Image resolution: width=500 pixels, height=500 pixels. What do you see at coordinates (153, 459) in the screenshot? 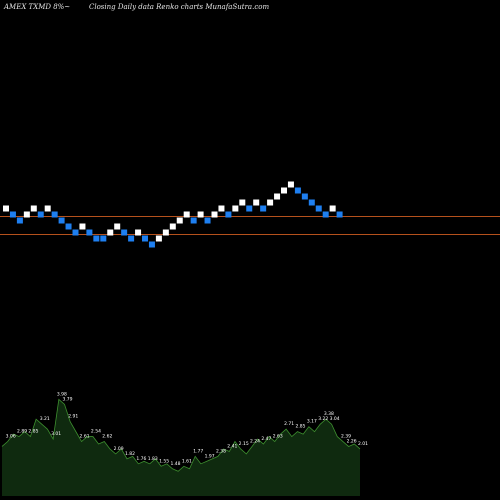
I see `volume-value-label: 1.83` at bounding box center [153, 459].